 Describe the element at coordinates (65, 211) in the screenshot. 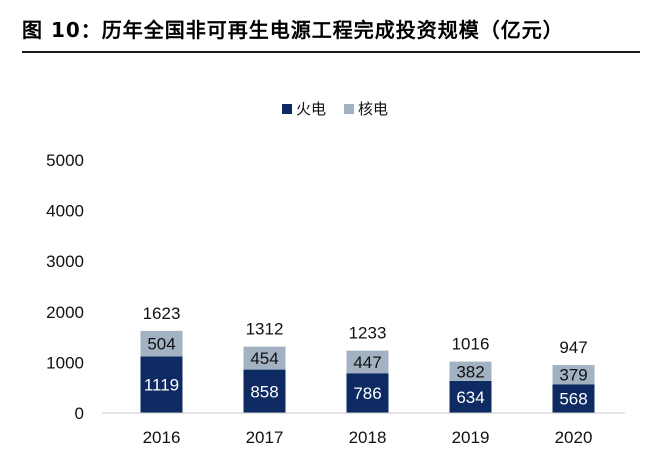

I see `y-tick-label: 4000` at that location.